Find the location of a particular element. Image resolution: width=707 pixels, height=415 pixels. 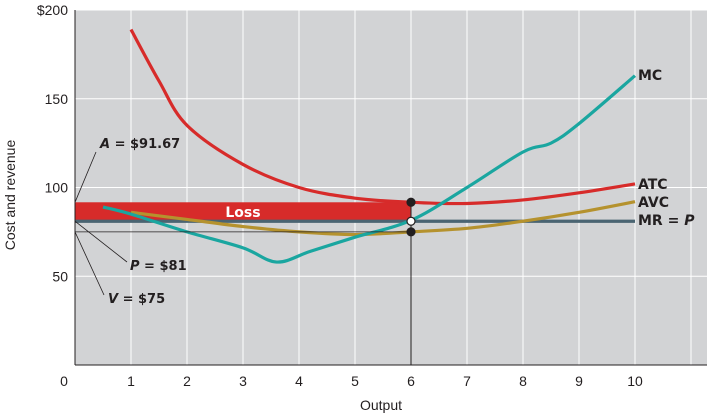

x-tick-label: 9 is located at coordinates (579, 381).